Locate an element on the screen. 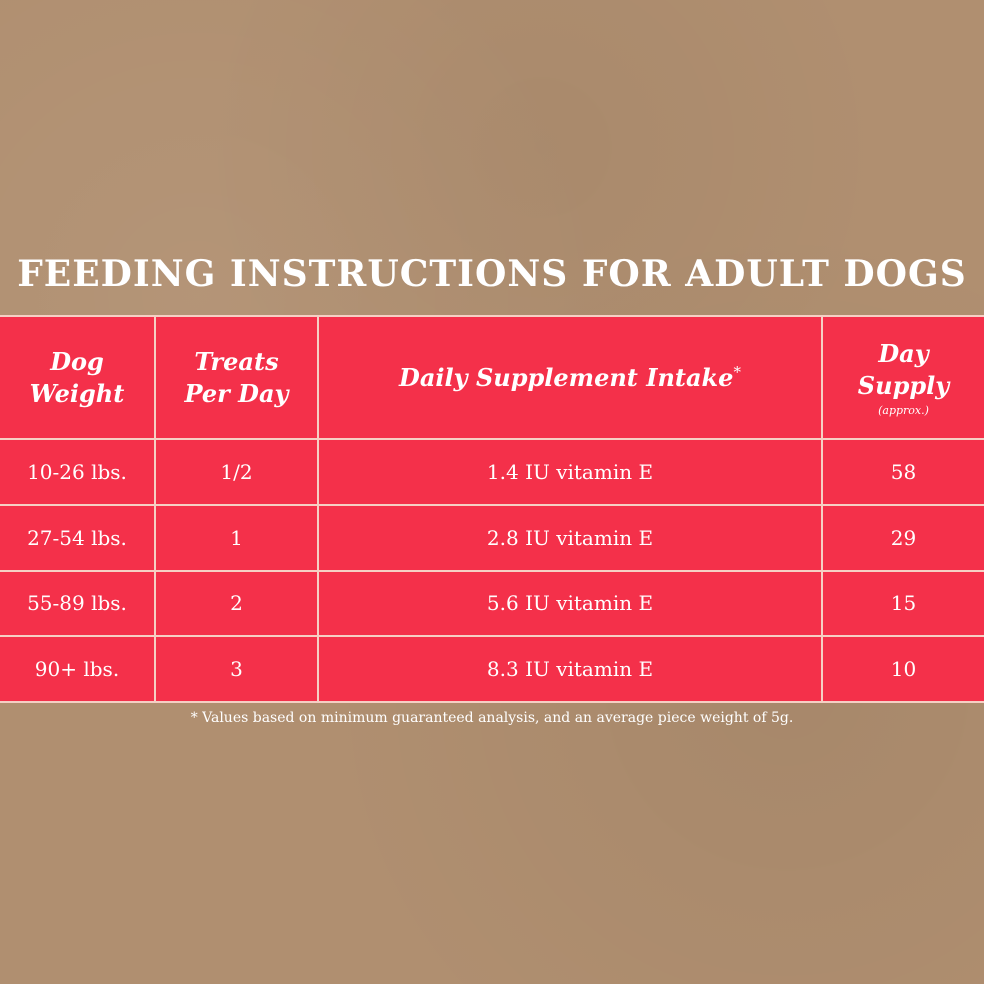 Image resolution: width=984 pixels, height=984 pixels. header-treats-per-day: Treats Per Day is located at coordinates (236, 377).